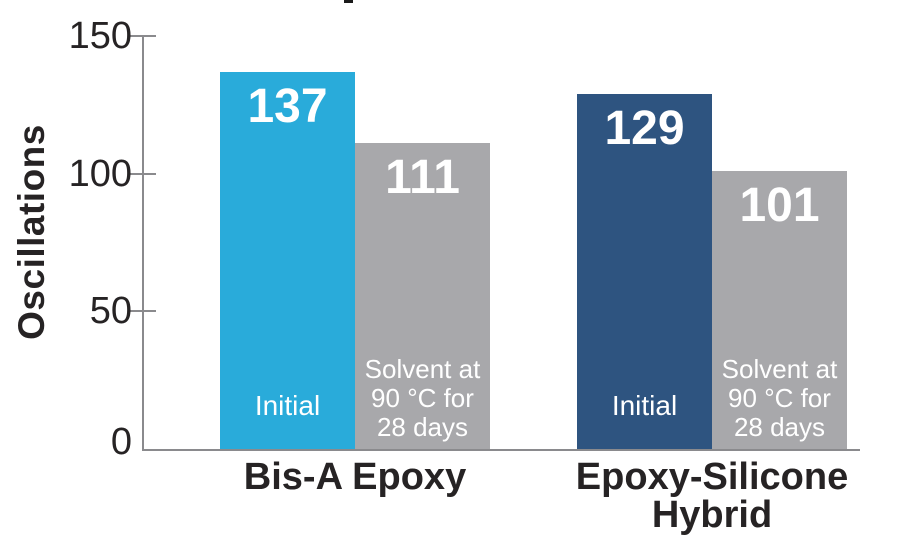  I want to click on bar-epoxy-silicone-hybrid-solvent: 101 Solvent at 90 °C for 28 days, so click(779, 309).